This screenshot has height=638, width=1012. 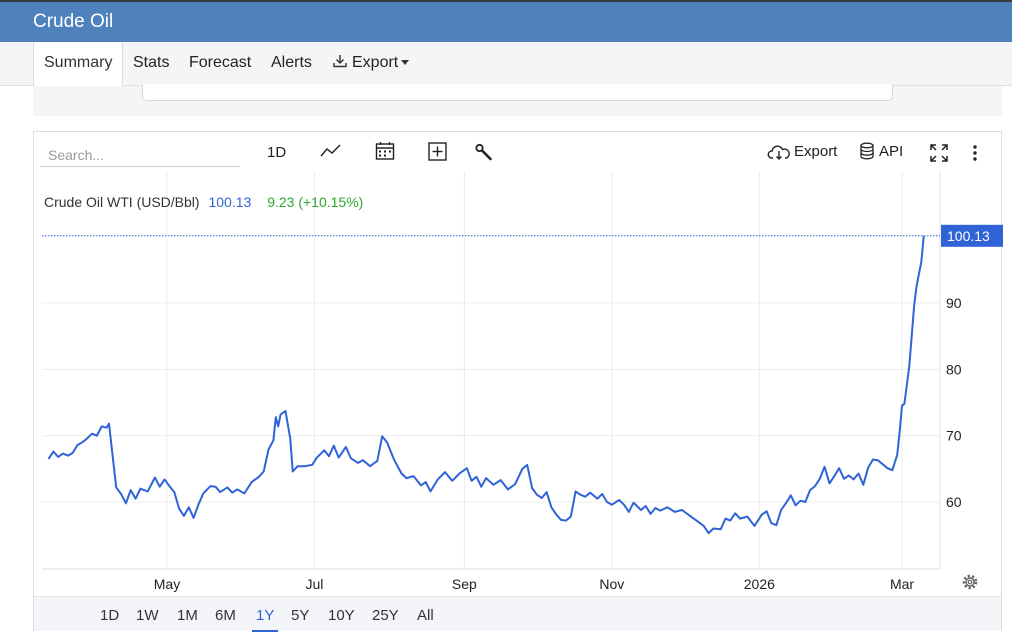 What do you see at coordinates (975, 153) in the screenshot?
I see `more-options-icon` at bounding box center [975, 153].